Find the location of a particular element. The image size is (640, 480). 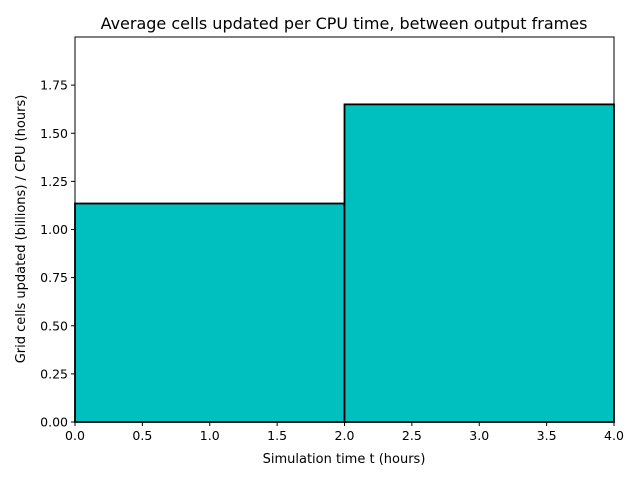

y-tick-label: 0.00 is located at coordinates (54, 422).